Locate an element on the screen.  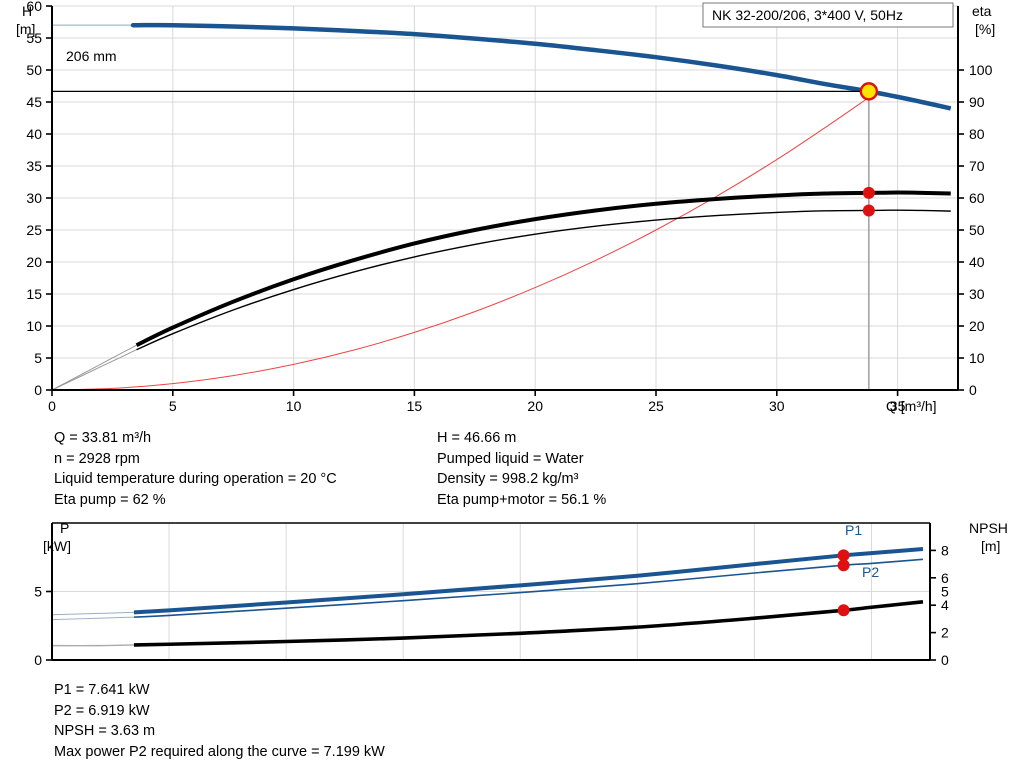
flow-axis-title: Q [m³/h] is located at coordinates (911, 406).